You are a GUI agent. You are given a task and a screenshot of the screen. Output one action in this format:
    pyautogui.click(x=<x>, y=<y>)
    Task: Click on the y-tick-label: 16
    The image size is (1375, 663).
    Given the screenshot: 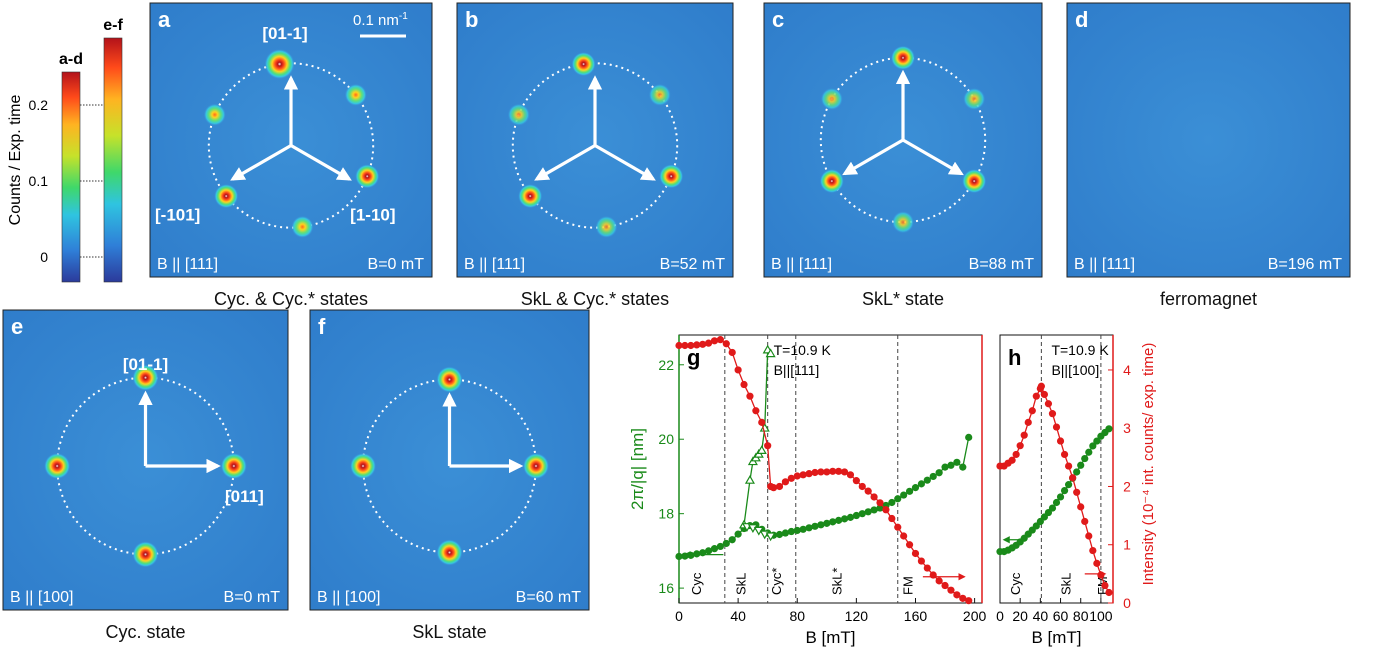 What is the action you would take?
    pyautogui.click(x=666, y=588)
    